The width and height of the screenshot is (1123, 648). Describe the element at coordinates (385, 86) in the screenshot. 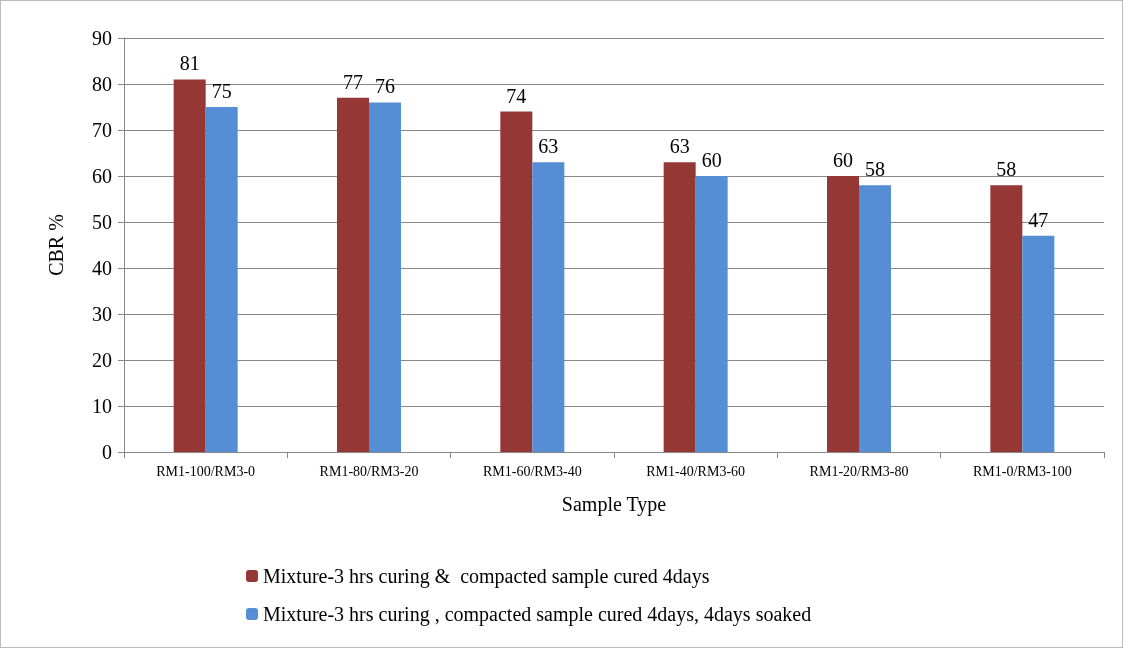

I see `data-label: 76` at that location.